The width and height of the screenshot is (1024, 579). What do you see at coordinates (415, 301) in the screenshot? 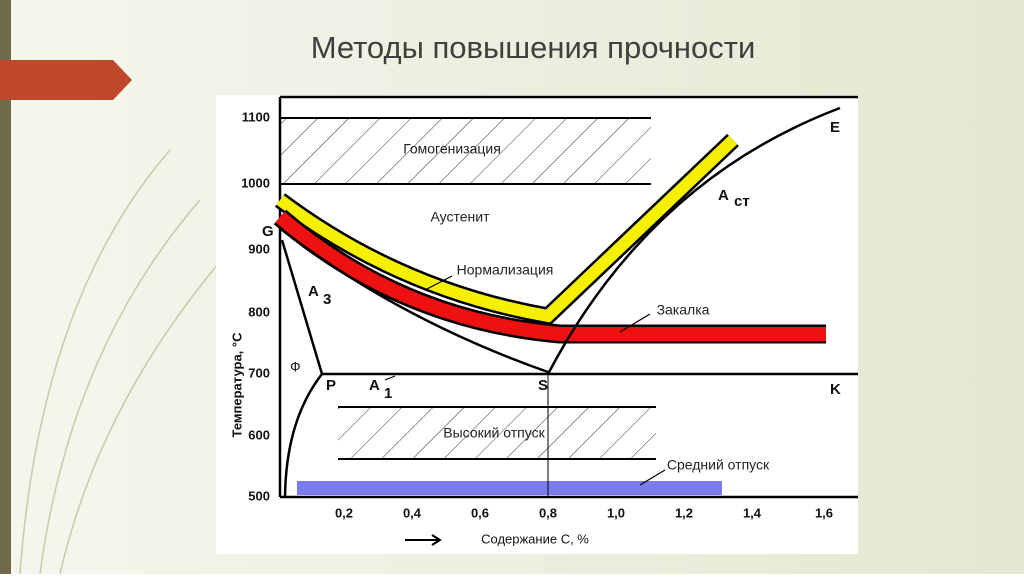
I see `gs-line` at bounding box center [415, 301].